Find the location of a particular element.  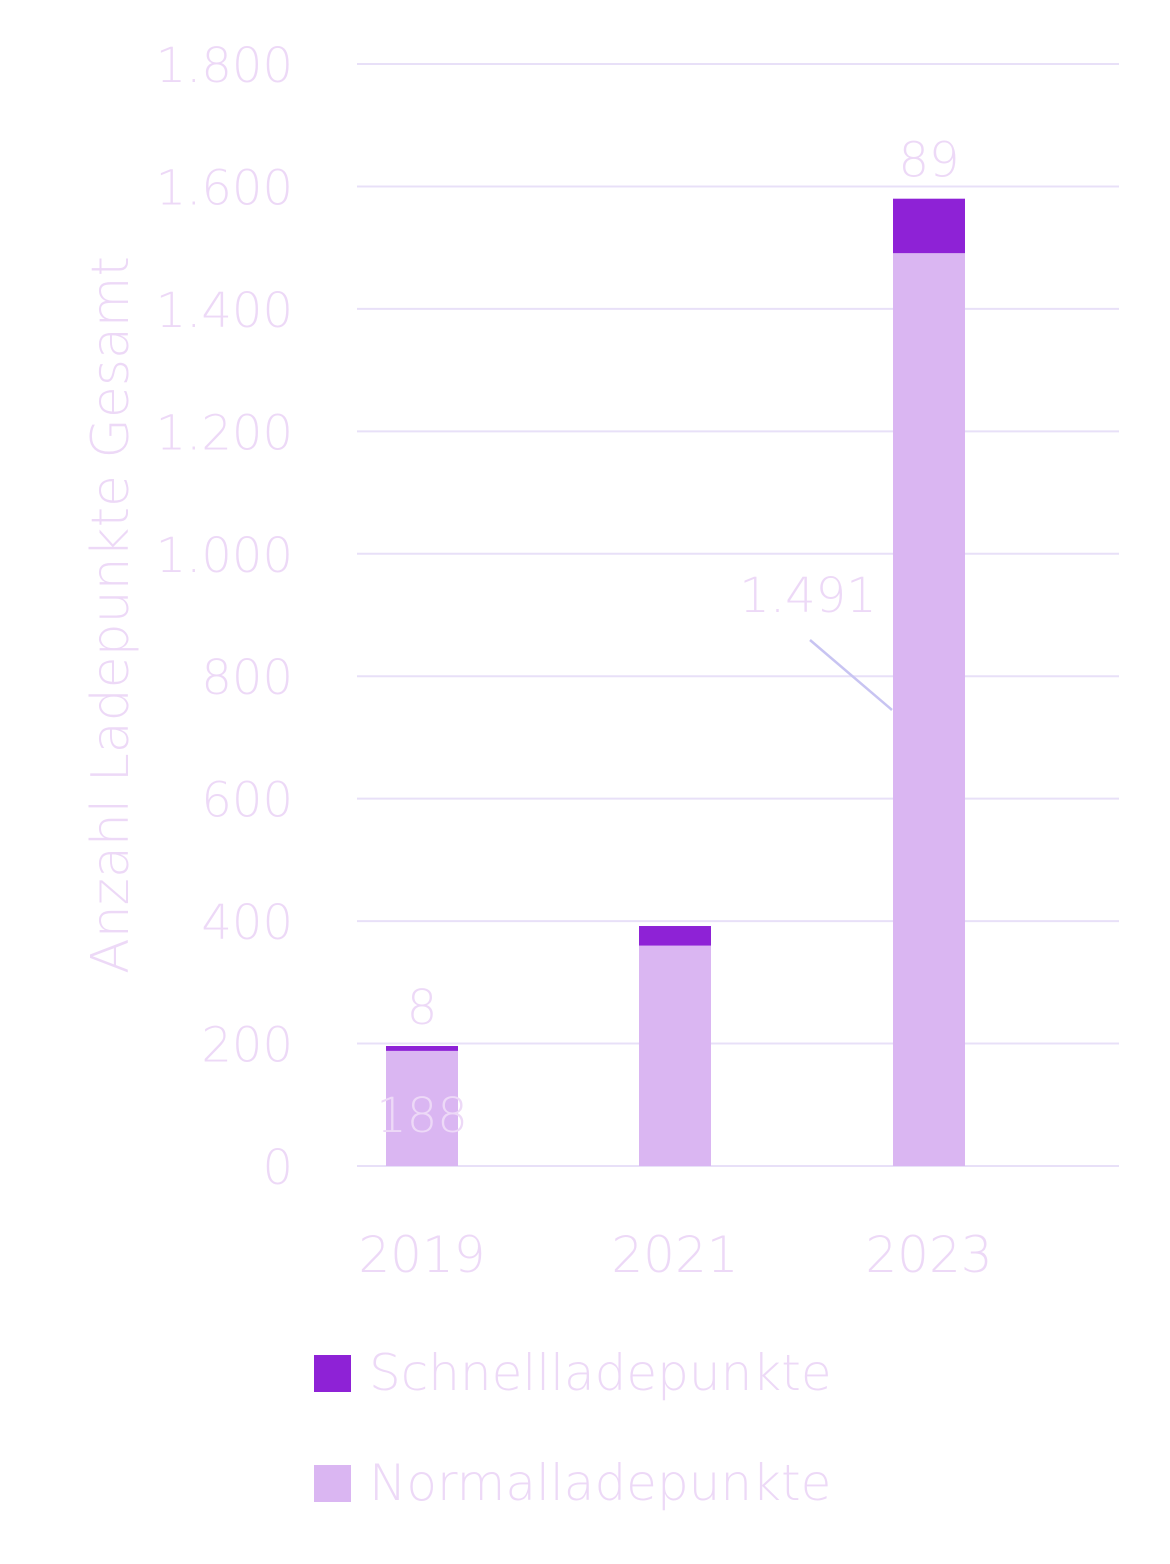

legend-swatch-schnellladepunkte is located at coordinates (332, 1373).